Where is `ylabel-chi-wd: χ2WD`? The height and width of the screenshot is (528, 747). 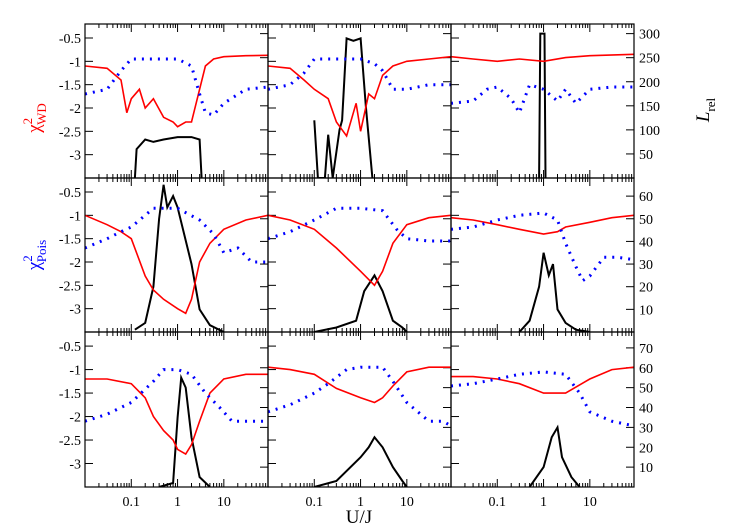 ylabel-chi-wd: χ2WD is located at coordinates (34, 118).